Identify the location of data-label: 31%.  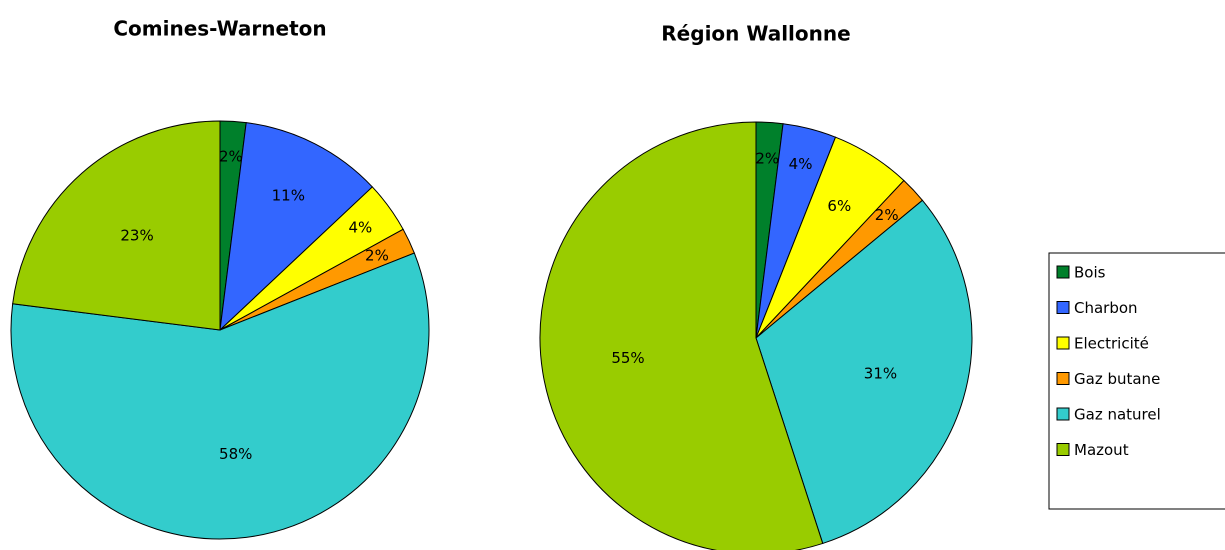
(880, 374).